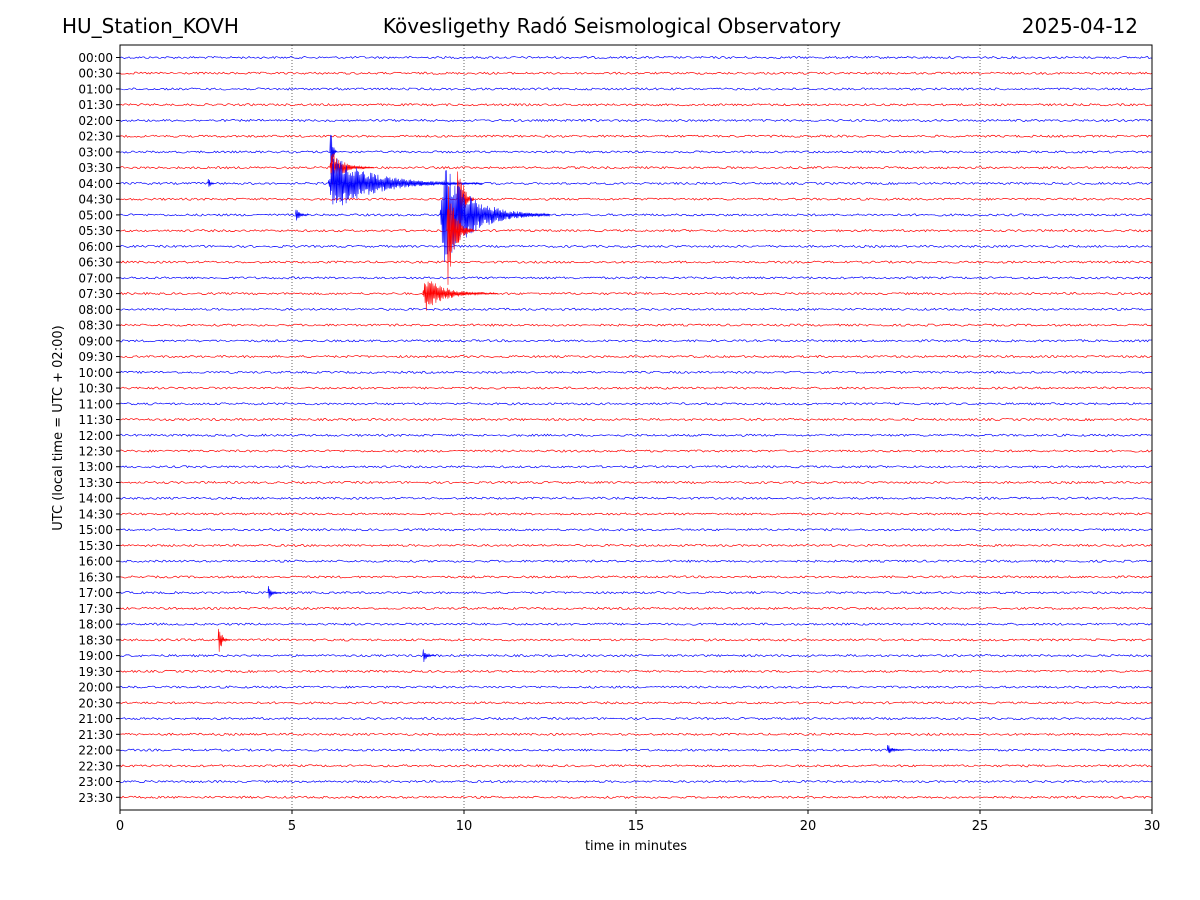  What do you see at coordinates (95, 719) in the screenshot?
I see `y-tick-label: 21:00` at bounding box center [95, 719].